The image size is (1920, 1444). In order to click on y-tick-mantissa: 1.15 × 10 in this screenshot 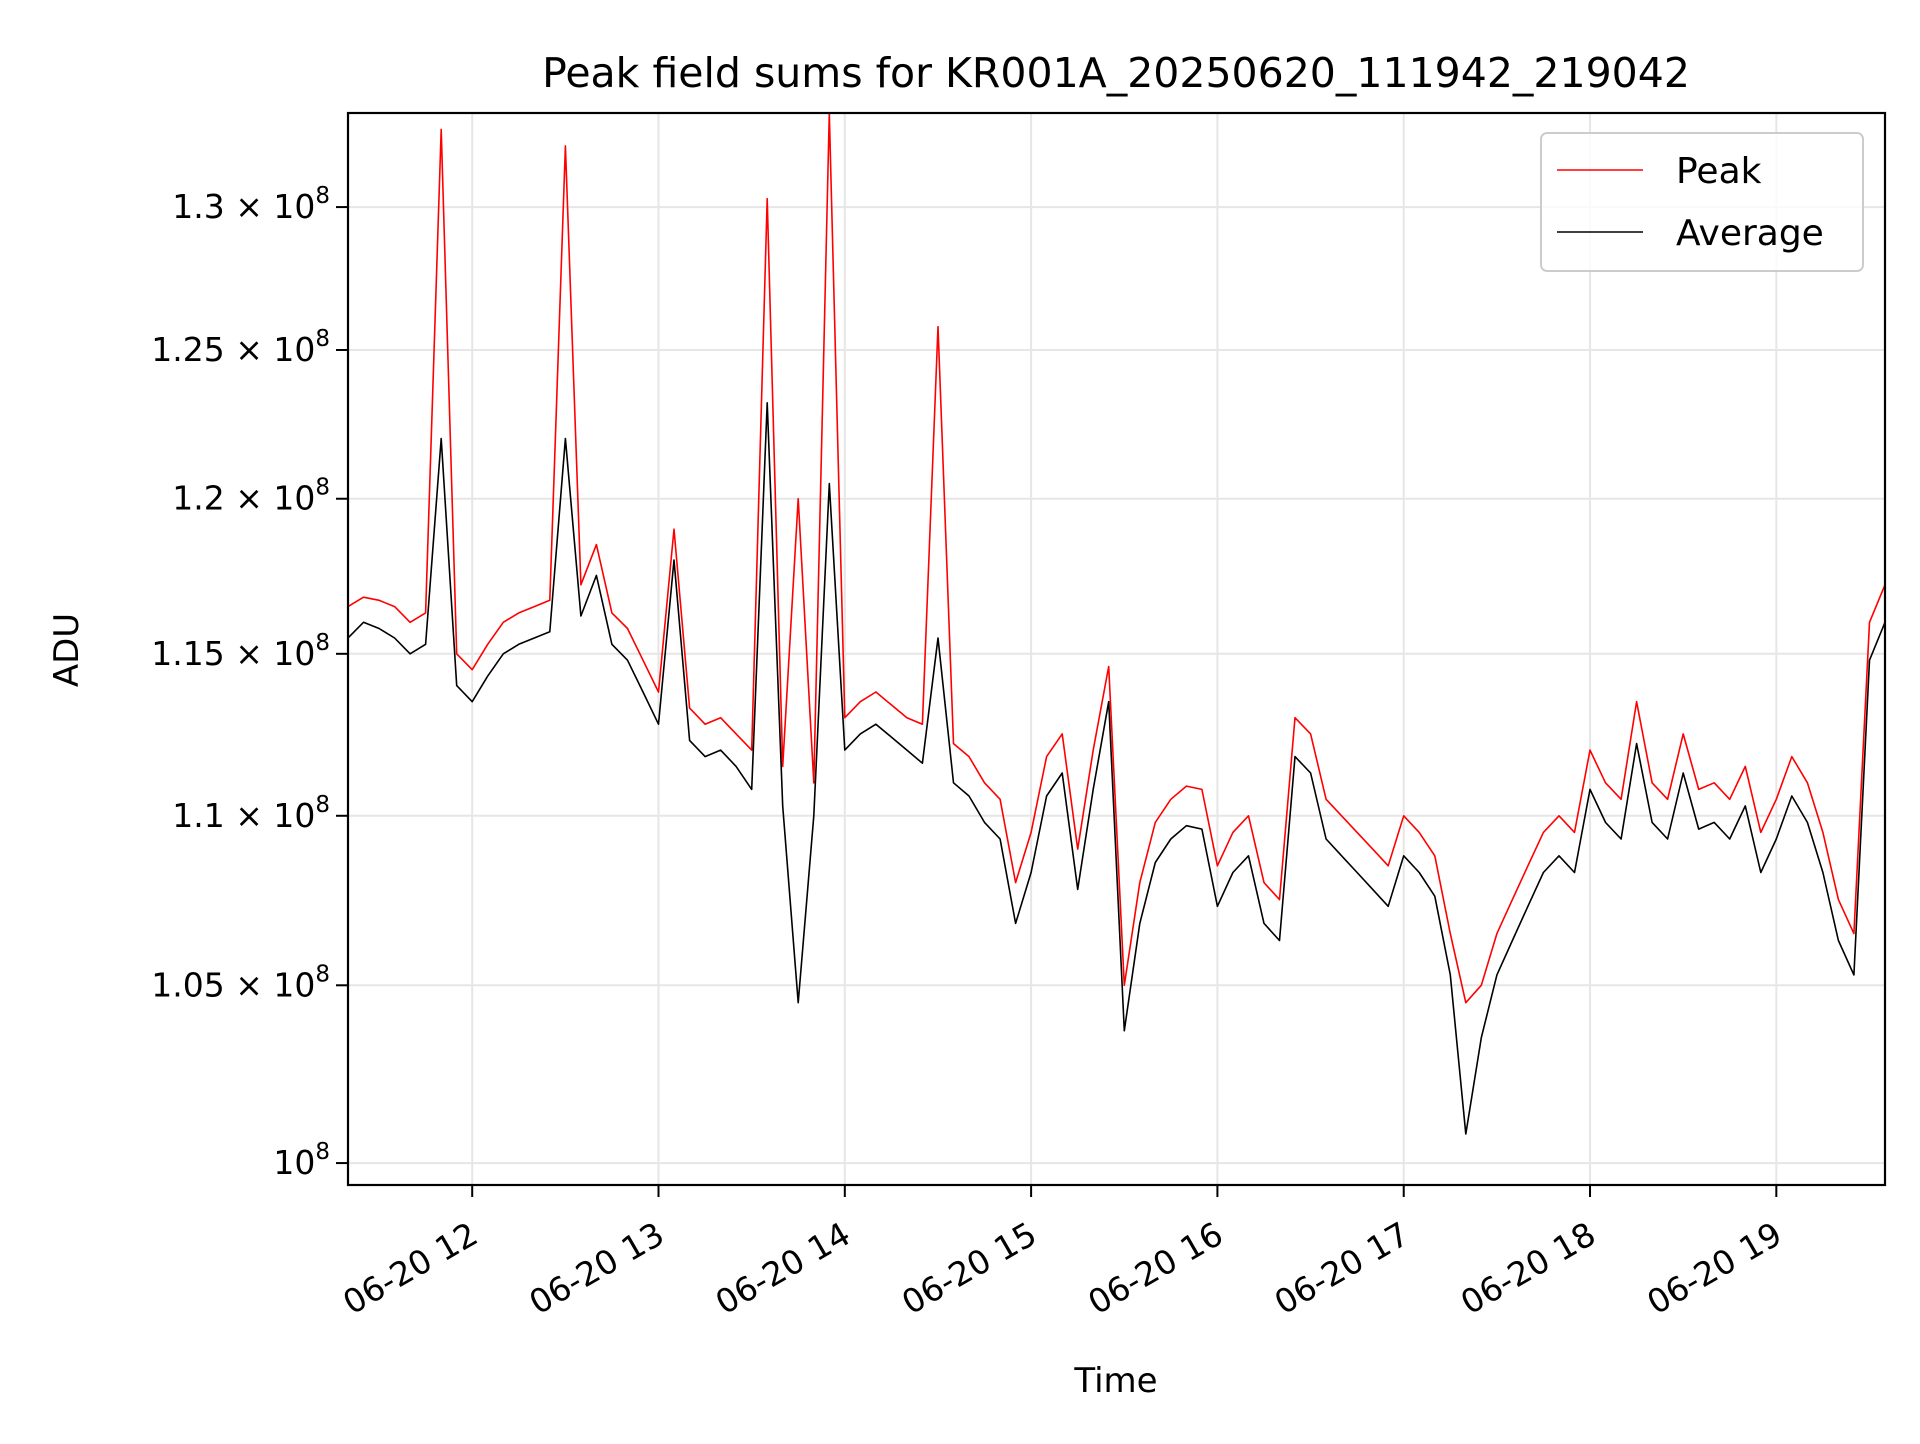, I will do `click(233, 653)`.